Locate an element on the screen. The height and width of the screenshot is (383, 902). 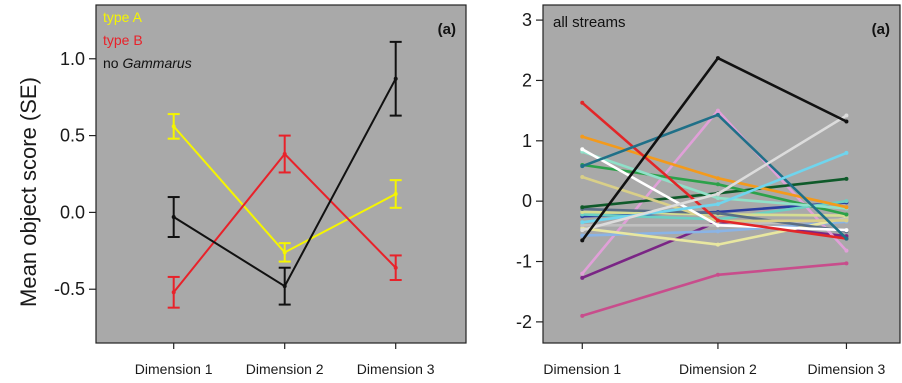
legend-entry-text: type A is located at coordinates (123, 17).